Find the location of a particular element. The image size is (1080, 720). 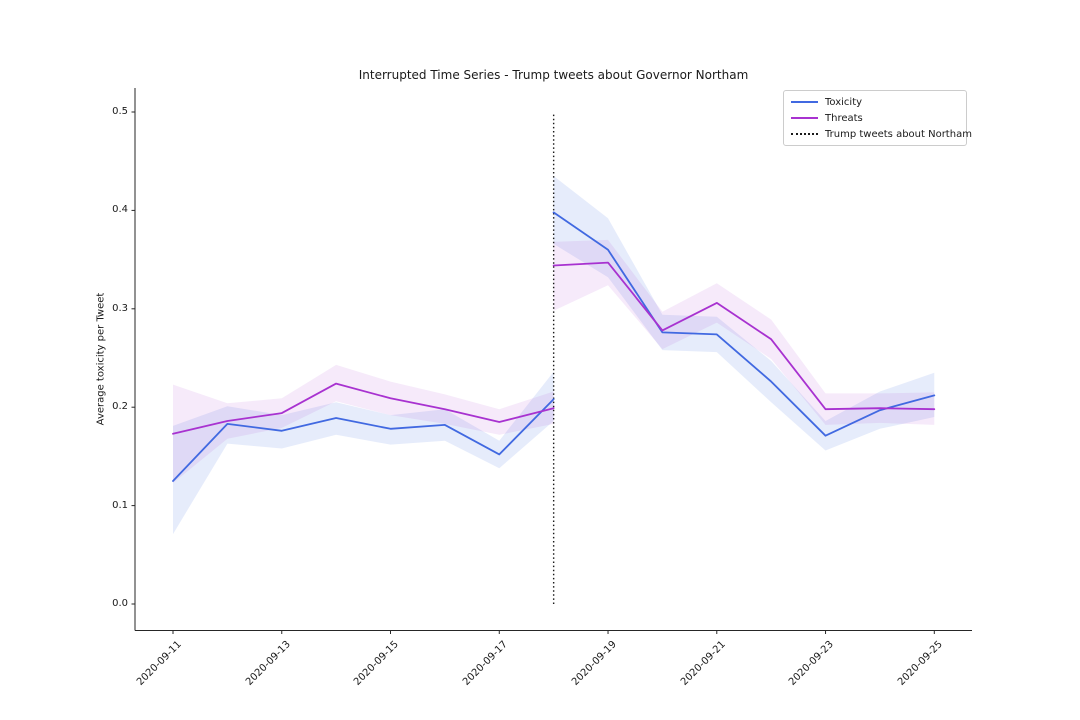

toxicity-post-intervention--band is located at coordinates (744, 313).